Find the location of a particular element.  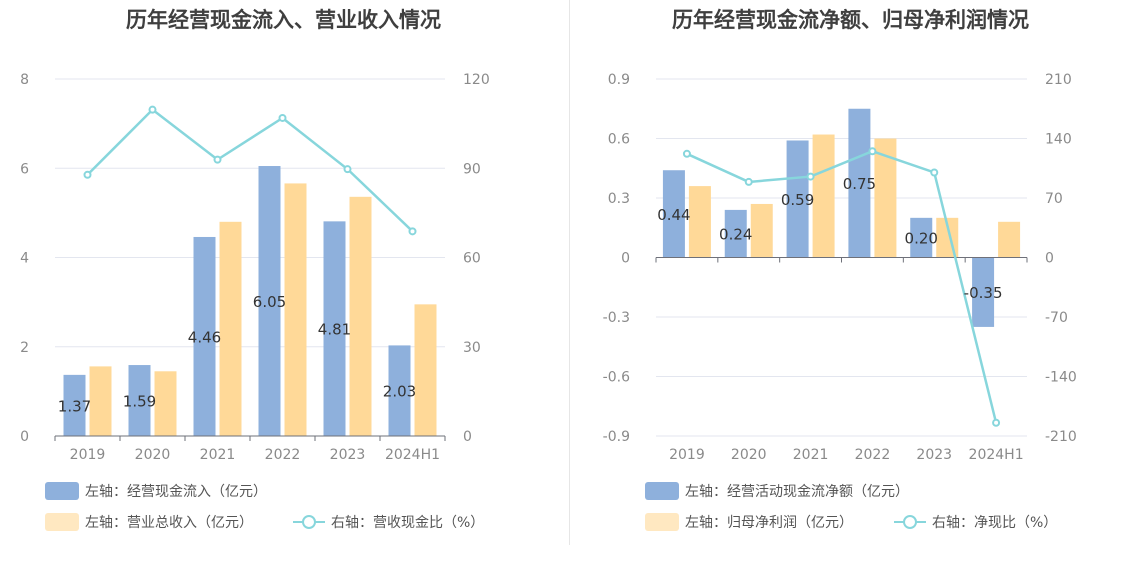

y-left-tick-label: 4 is located at coordinates (24, 259).